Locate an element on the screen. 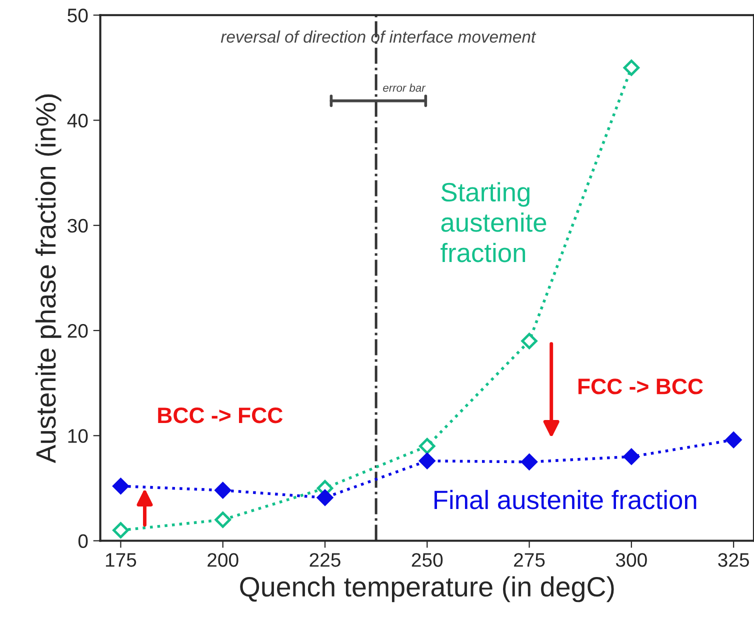  x-tick-label: 325 is located at coordinates (733, 560).